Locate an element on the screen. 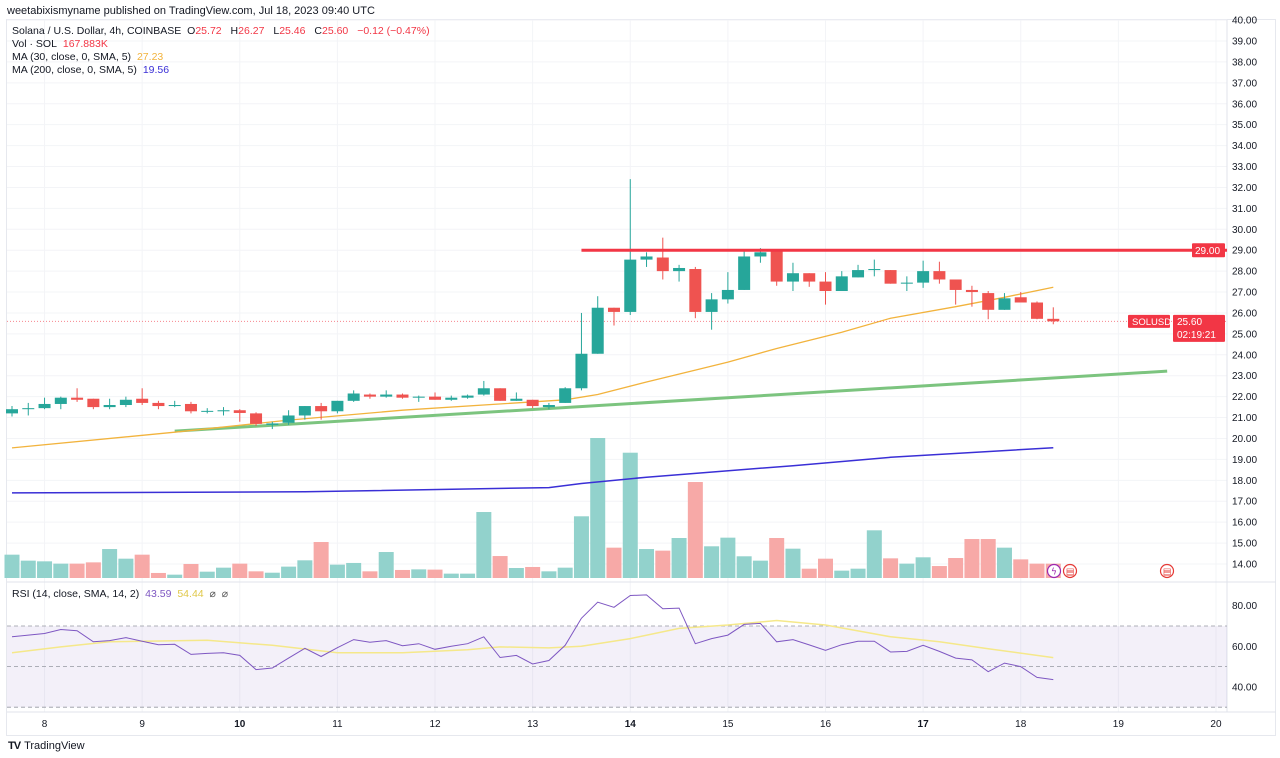 The image size is (1280, 758). time-tick-label: 11 is located at coordinates (337, 724).